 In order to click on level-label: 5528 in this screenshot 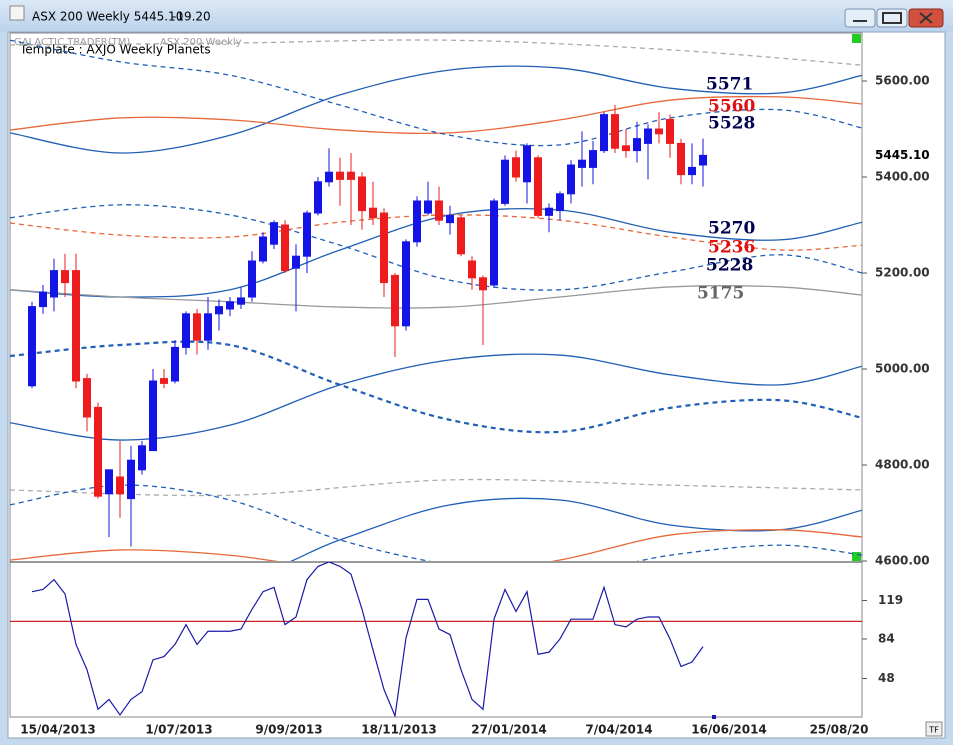, I will do `click(731, 124)`.